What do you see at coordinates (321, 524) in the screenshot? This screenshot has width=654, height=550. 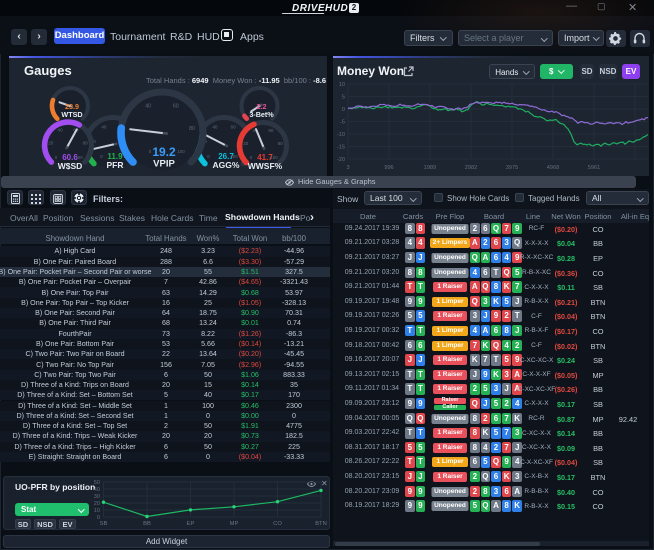 I see `svg-text: BTN` at bounding box center [321, 524].